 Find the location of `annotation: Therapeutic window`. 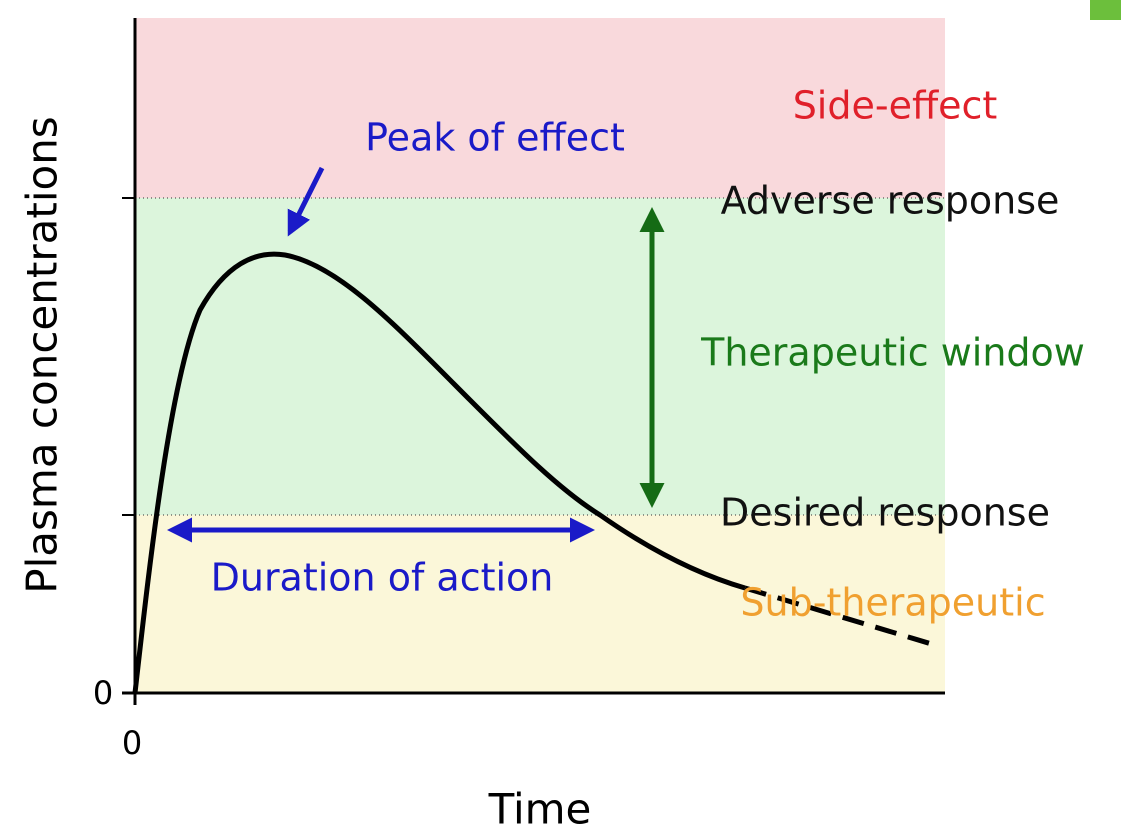

annotation: Therapeutic window is located at coordinates (892, 353).